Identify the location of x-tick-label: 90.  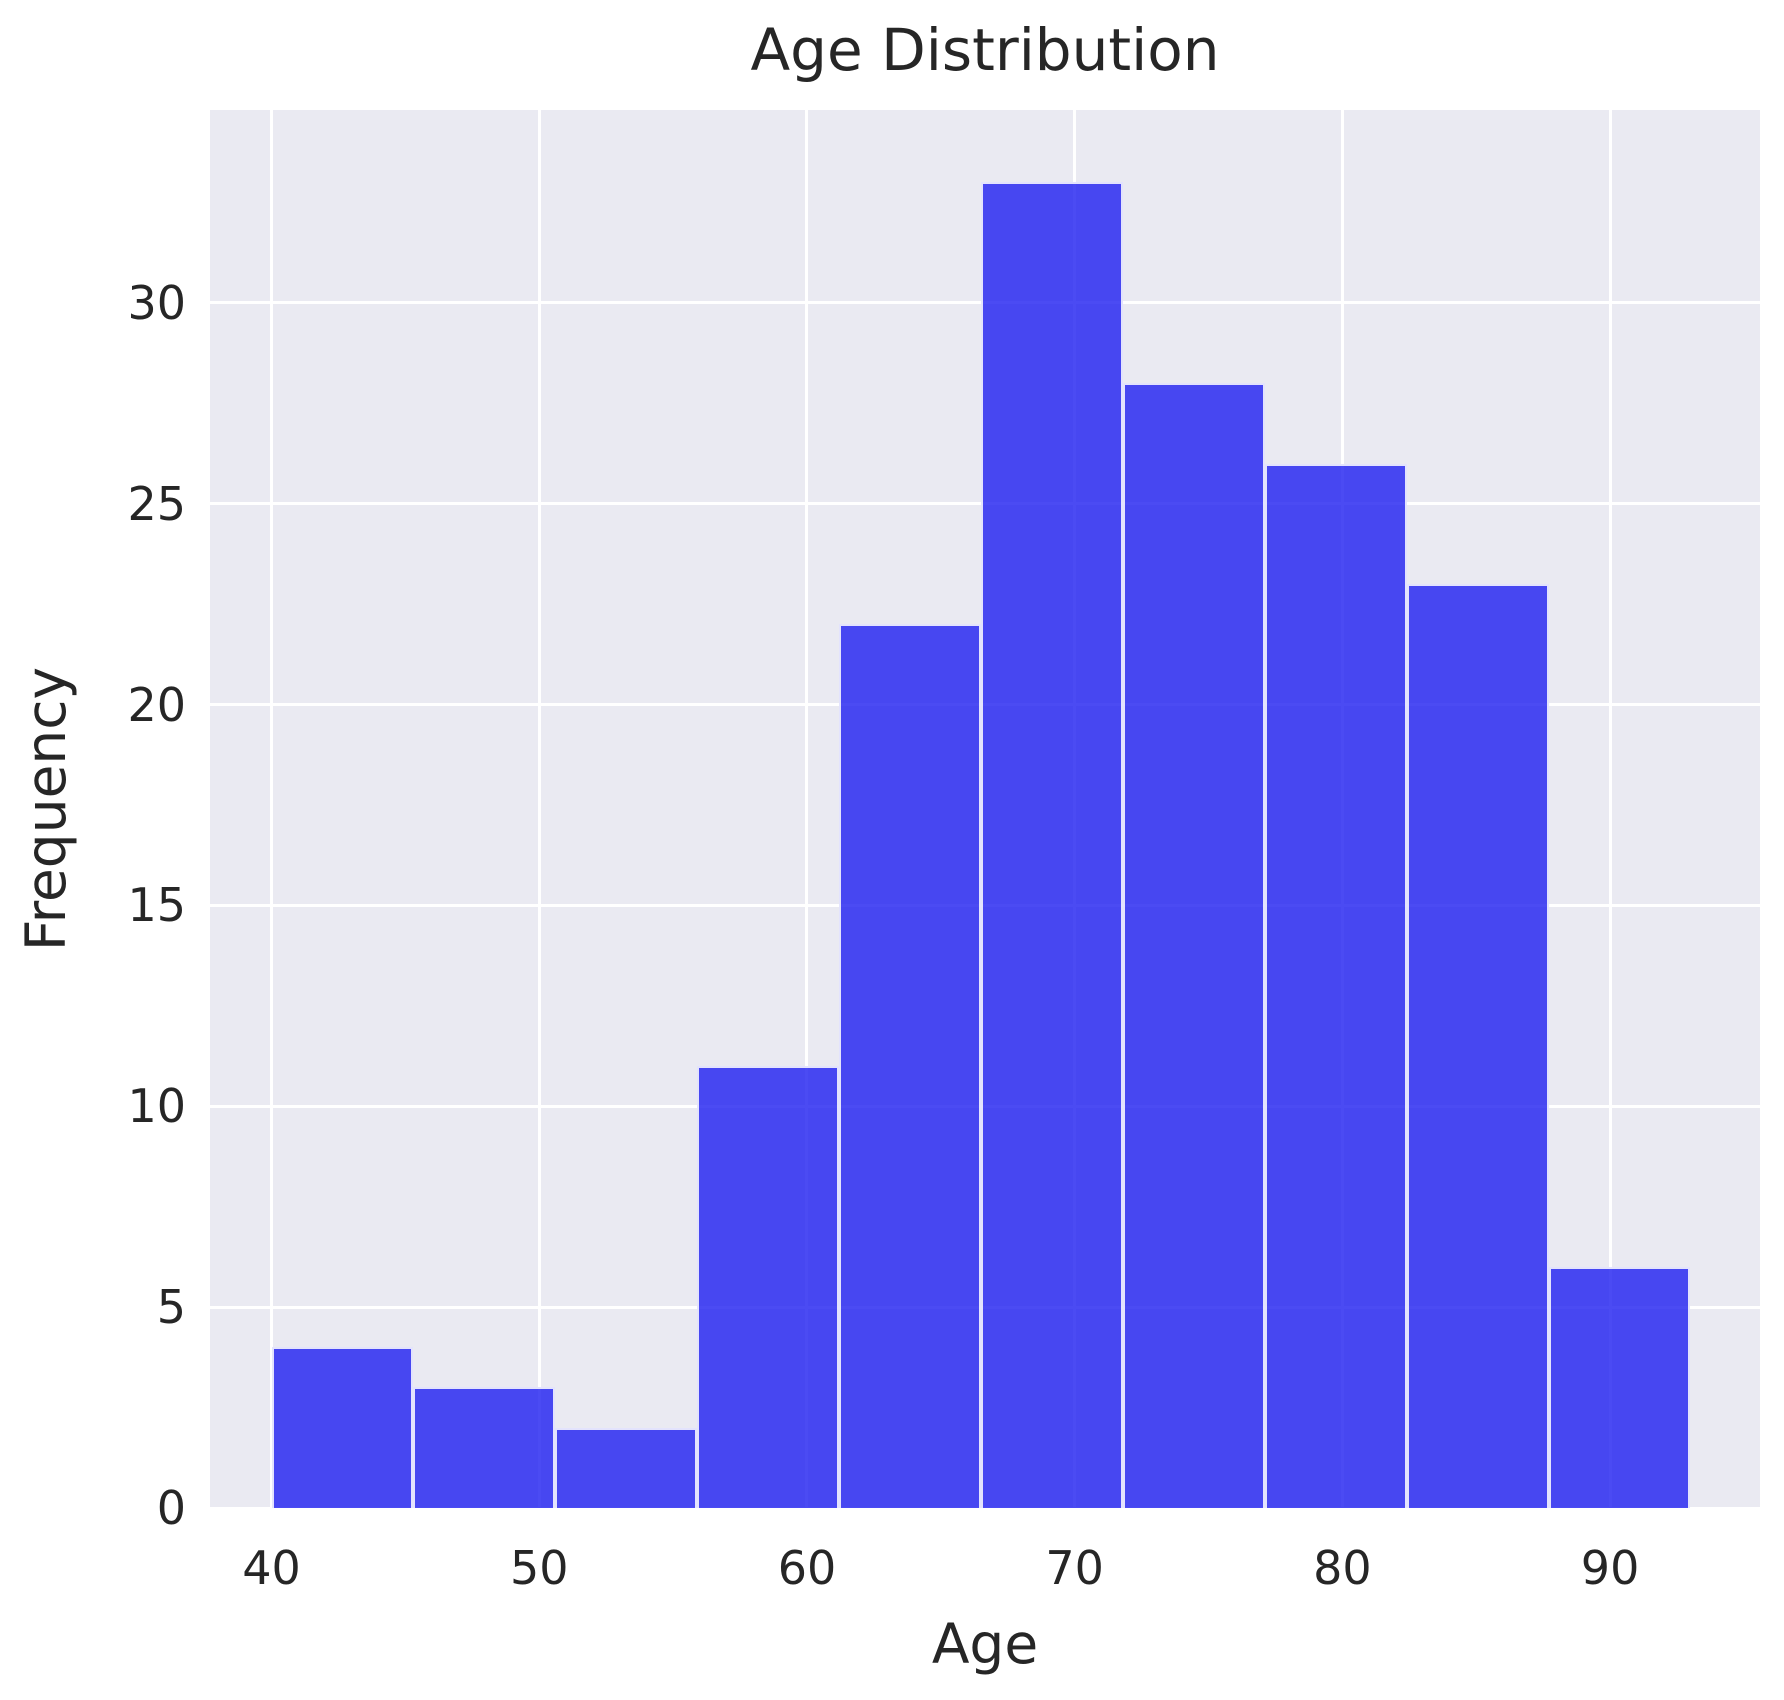
(1610, 1568).